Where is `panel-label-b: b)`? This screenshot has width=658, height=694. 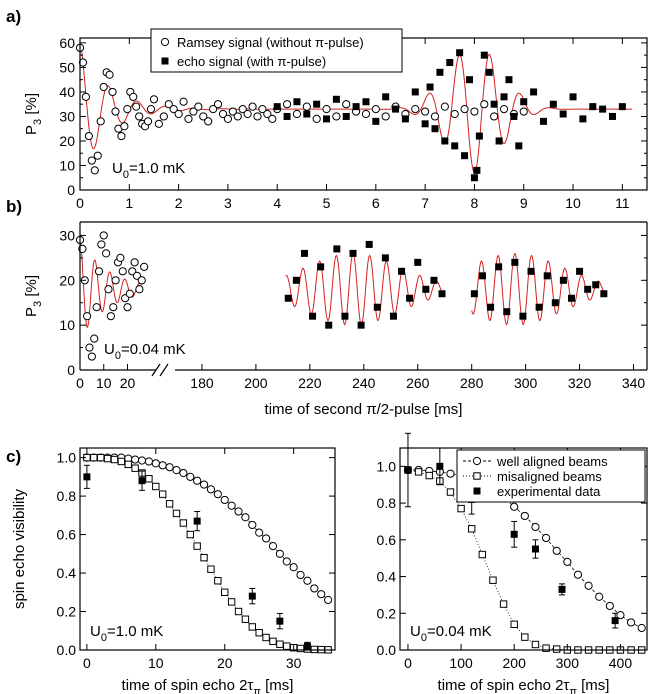
panel-label-b: b) is located at coordinates (14, 206).